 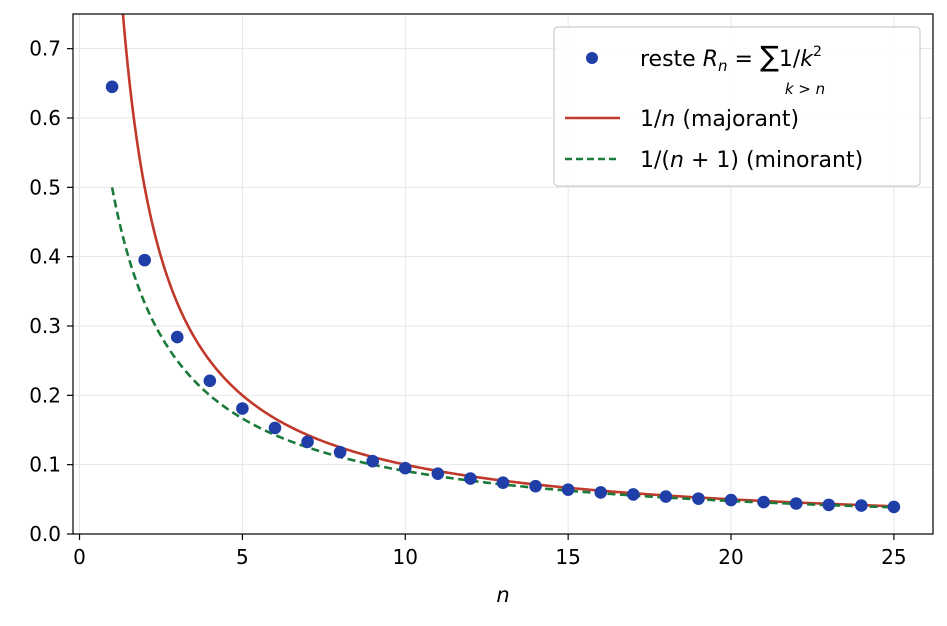 What do you see at coordinates (45, 187) in the screenshot?
I see `y-tick-label: 0.5` at bounding box center [45, 187].